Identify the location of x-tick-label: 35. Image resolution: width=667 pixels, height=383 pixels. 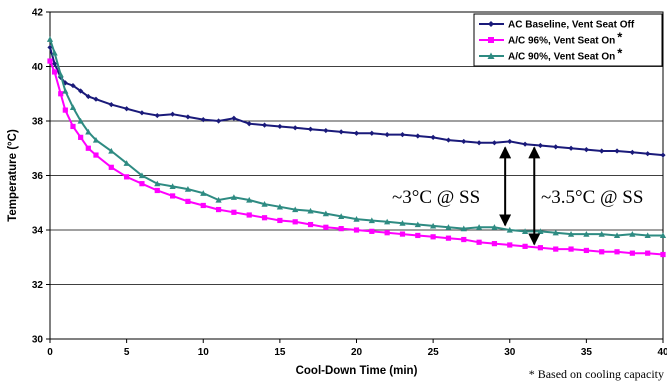
(587, 352).